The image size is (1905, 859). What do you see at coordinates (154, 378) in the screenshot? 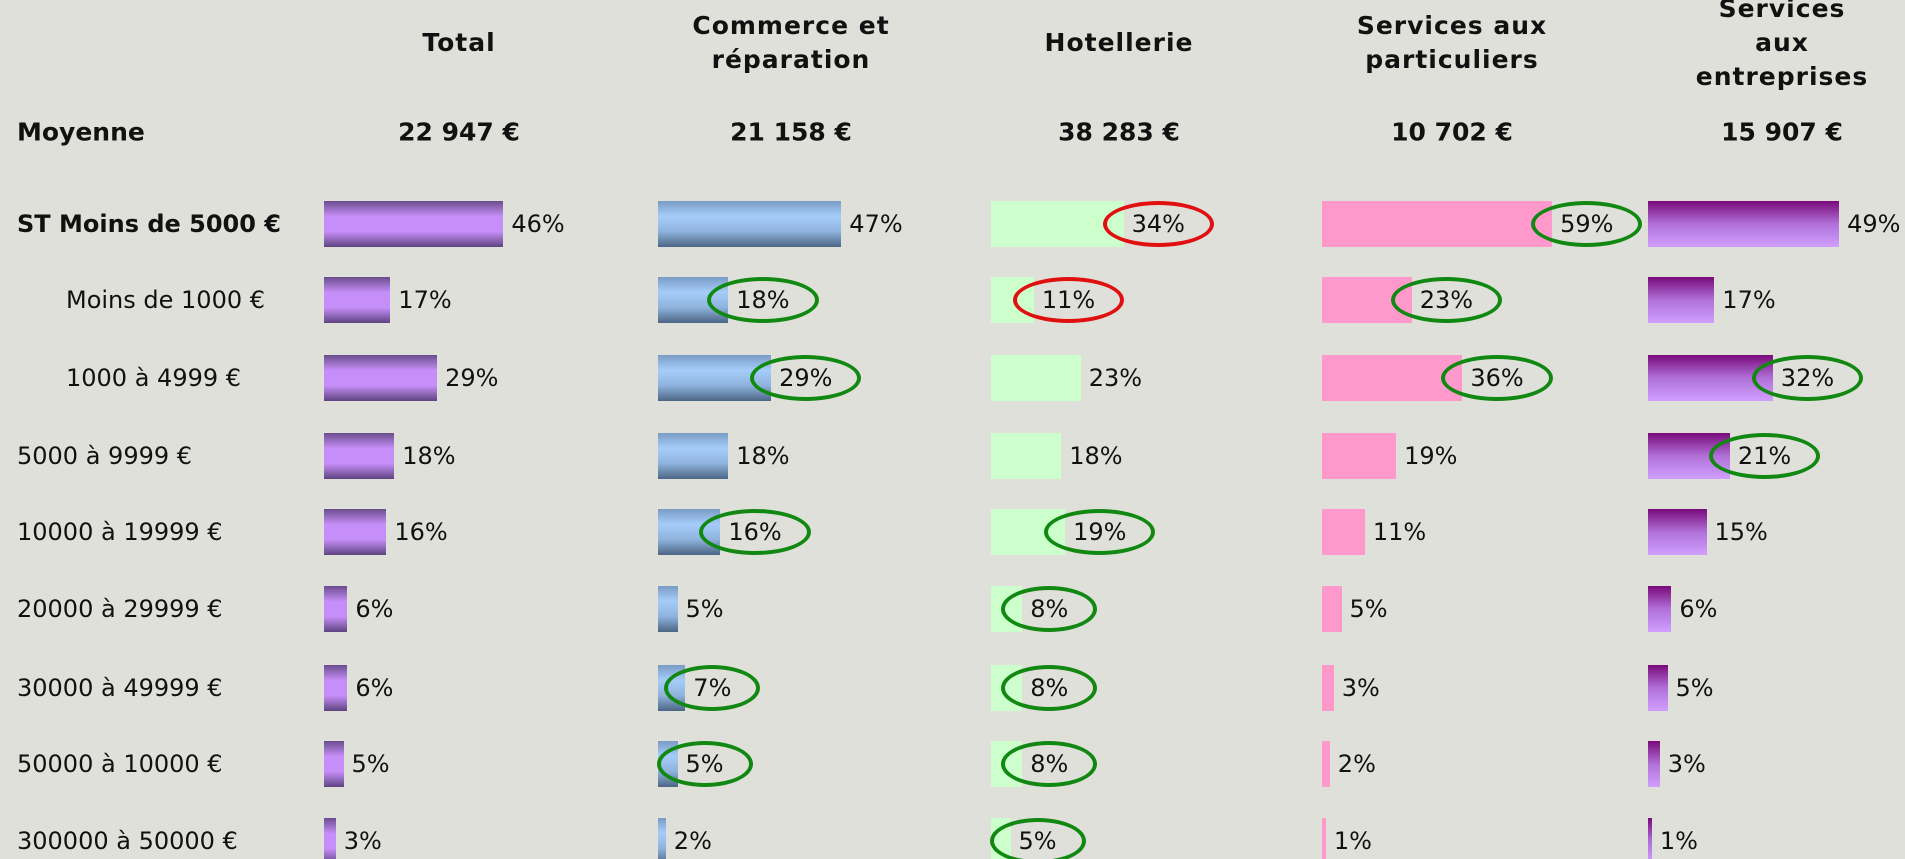
I see `row-label: 1000 à 4999 €` at bounding box center [154, 378].